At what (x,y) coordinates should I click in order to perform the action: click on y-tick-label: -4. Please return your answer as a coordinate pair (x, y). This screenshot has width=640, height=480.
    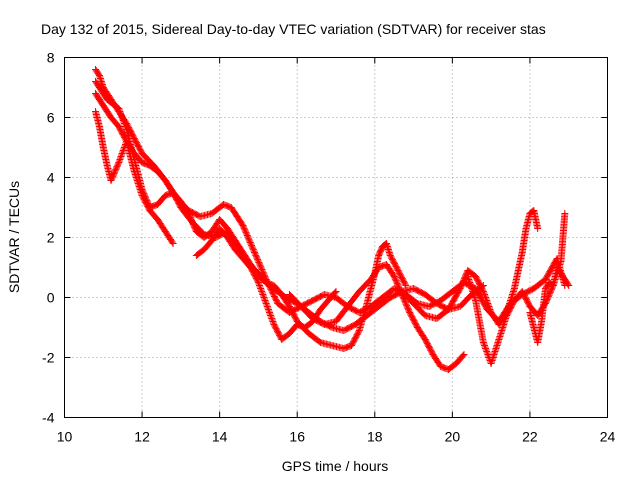
    Looking at the image, I should click on (48, 418).